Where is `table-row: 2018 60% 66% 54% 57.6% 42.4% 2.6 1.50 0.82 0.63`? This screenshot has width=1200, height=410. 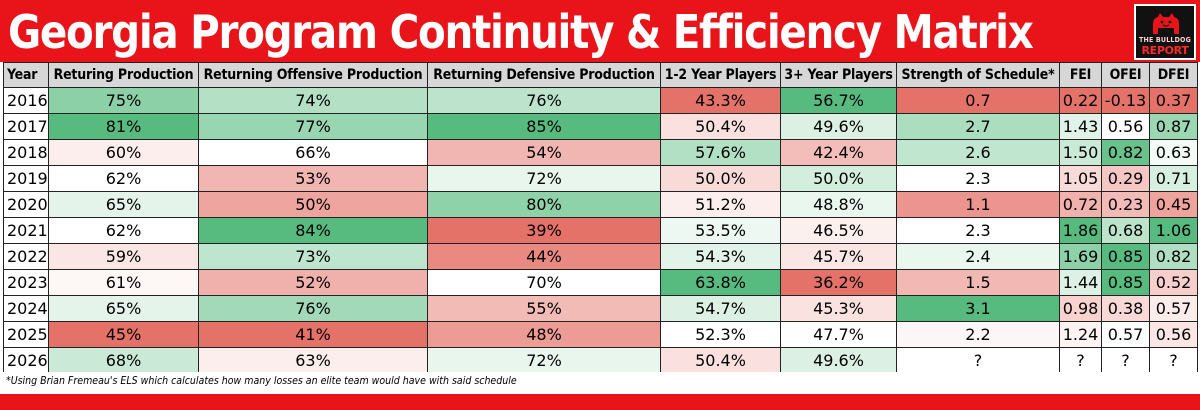 table-row: 2018 60% 66% 54% 57.6% 42.4% 2.6 1.50 0.82 0.63 is located at coordinates (600, 152).